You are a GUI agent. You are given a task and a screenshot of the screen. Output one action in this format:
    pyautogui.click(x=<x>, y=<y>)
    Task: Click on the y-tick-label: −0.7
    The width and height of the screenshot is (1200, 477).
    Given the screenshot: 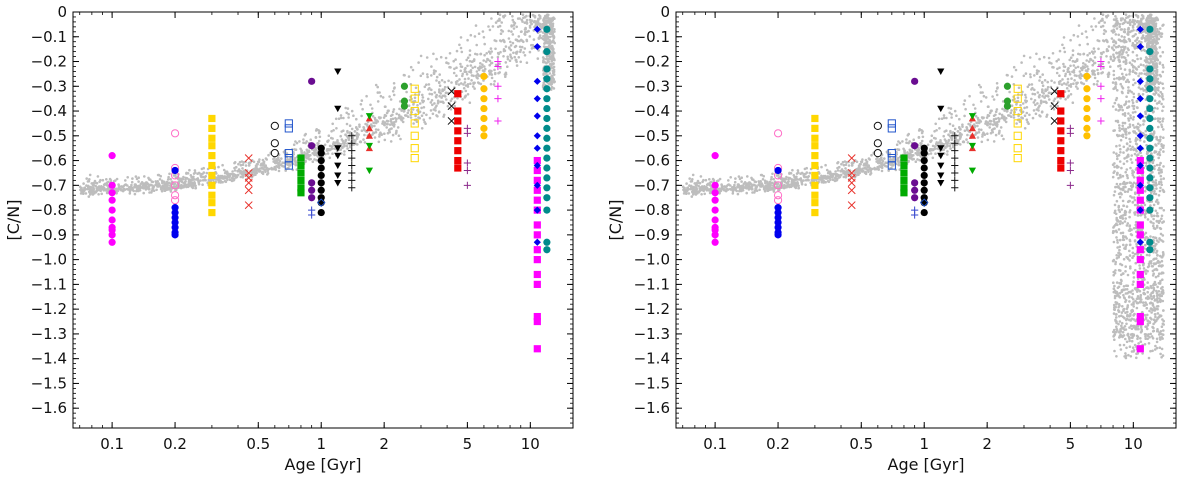 What is the action you would take?
    pyautogui.click(x=49, y=185)
    